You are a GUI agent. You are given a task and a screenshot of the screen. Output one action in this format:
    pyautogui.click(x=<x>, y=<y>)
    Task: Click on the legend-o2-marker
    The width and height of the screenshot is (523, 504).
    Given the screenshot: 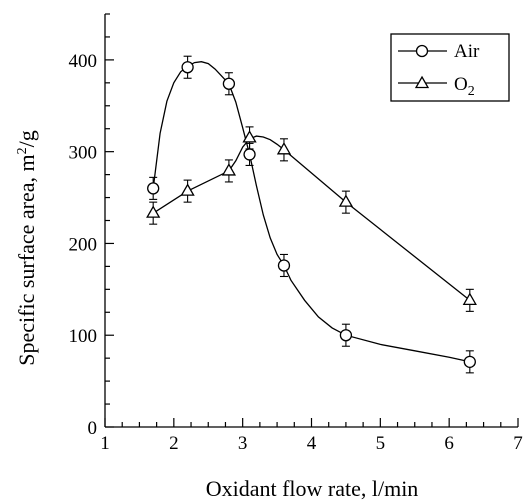 What is the action you would take?
    pyautogui.click(x=422, y=82)
    